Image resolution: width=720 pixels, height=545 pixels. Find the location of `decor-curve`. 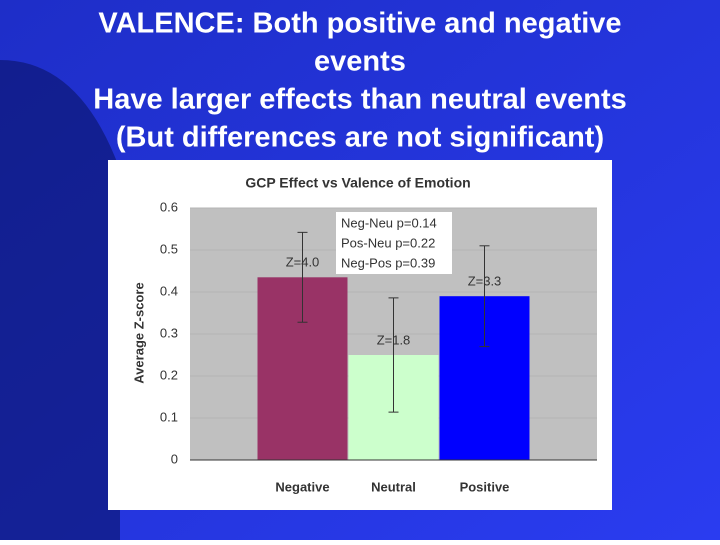

decor-curve is located at coordinates (60, 300).